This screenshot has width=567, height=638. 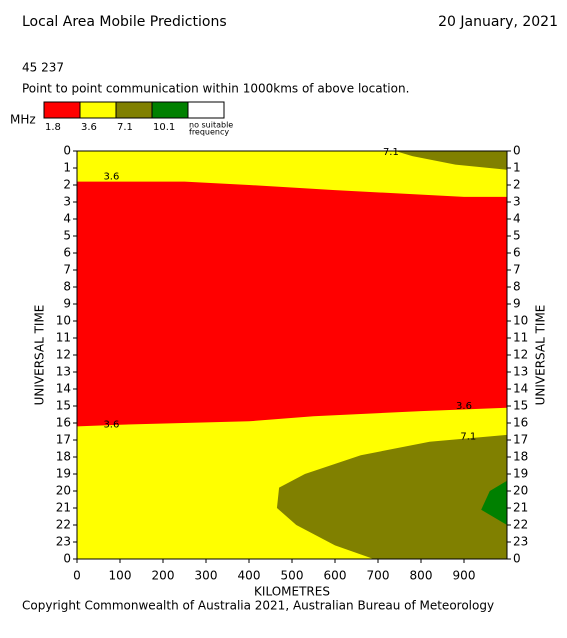 I want to click on y2-axis-label: UNIVERSAL TIME, so click(x=541, y=355).